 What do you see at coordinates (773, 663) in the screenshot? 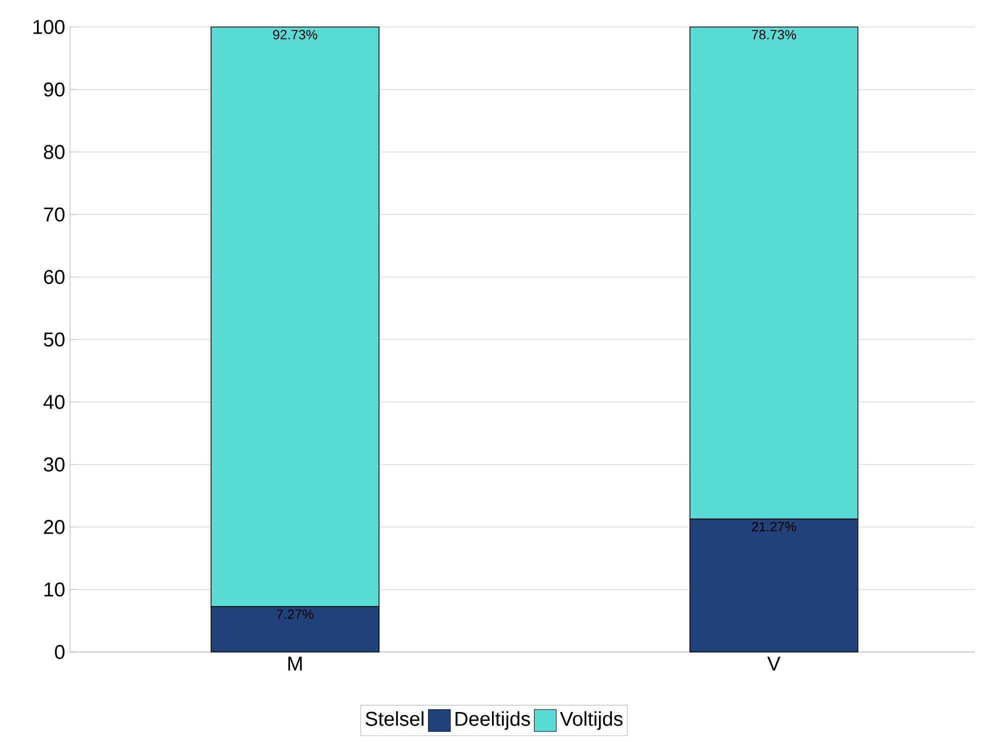
I see `x-tick-label: V` at bounding box center [773, 663].